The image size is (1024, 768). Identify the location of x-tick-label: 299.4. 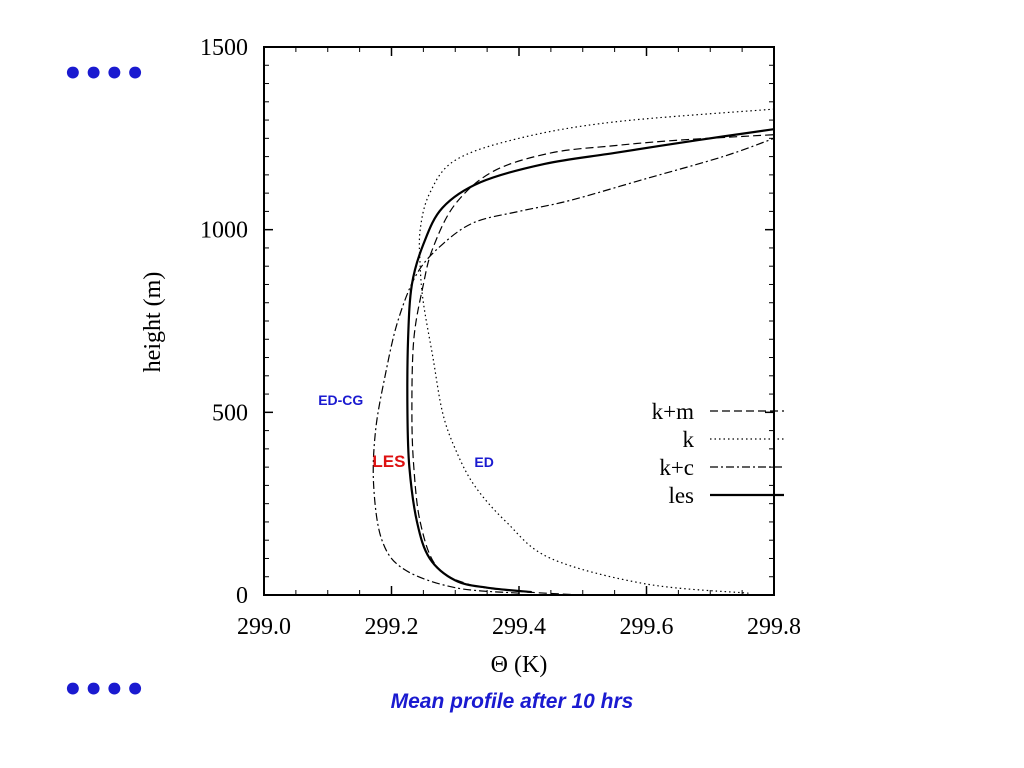
(519, 627).